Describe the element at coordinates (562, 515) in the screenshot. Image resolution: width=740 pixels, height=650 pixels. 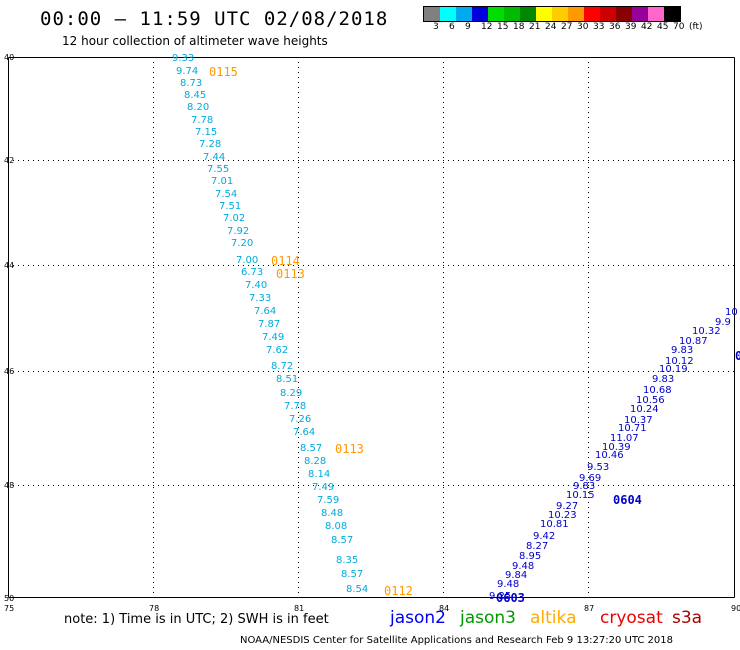
I see `swh-value: 10.23` at that location.